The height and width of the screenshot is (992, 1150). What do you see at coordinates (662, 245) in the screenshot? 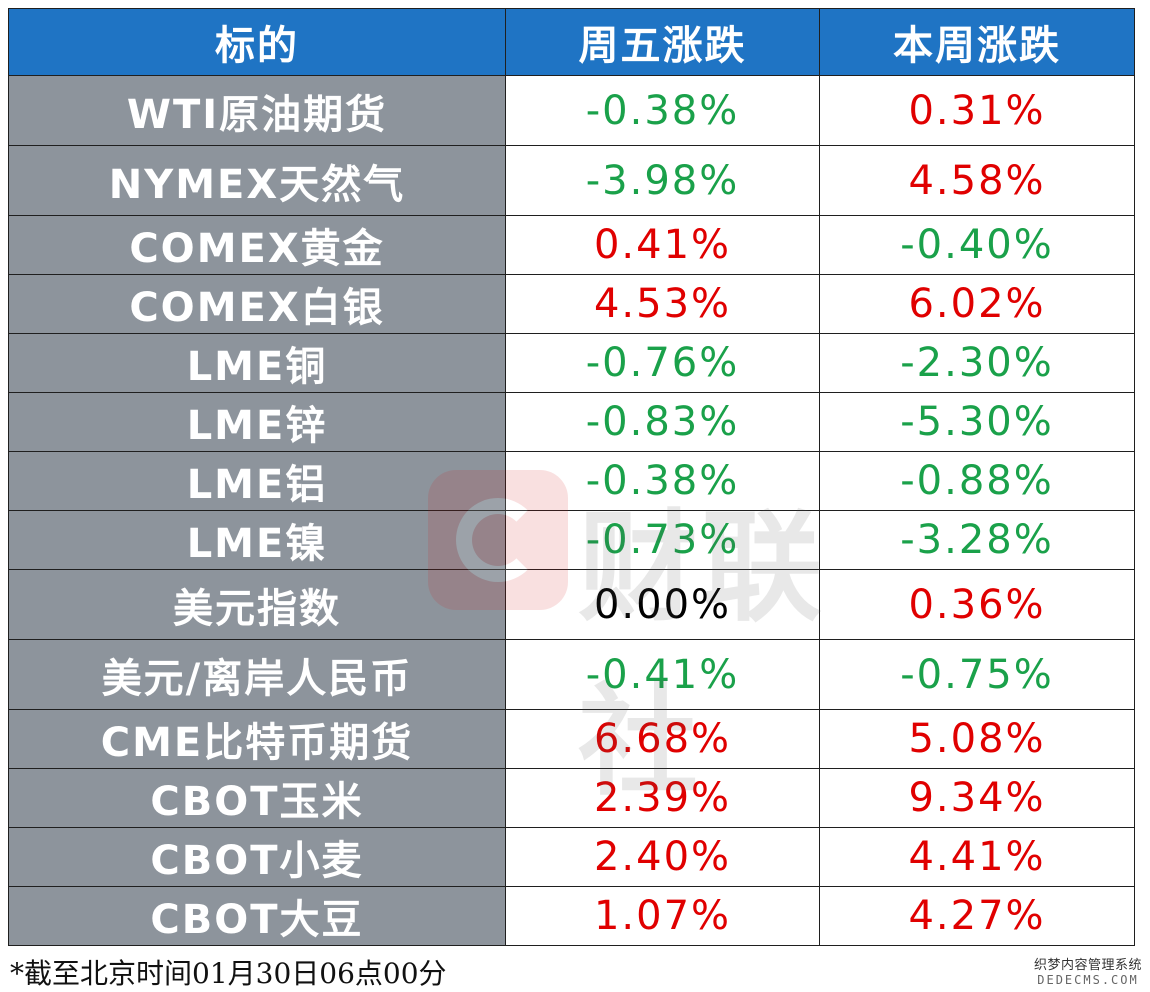
I see `friday-change-value: 0.41%` at bounding box center [662, 245].